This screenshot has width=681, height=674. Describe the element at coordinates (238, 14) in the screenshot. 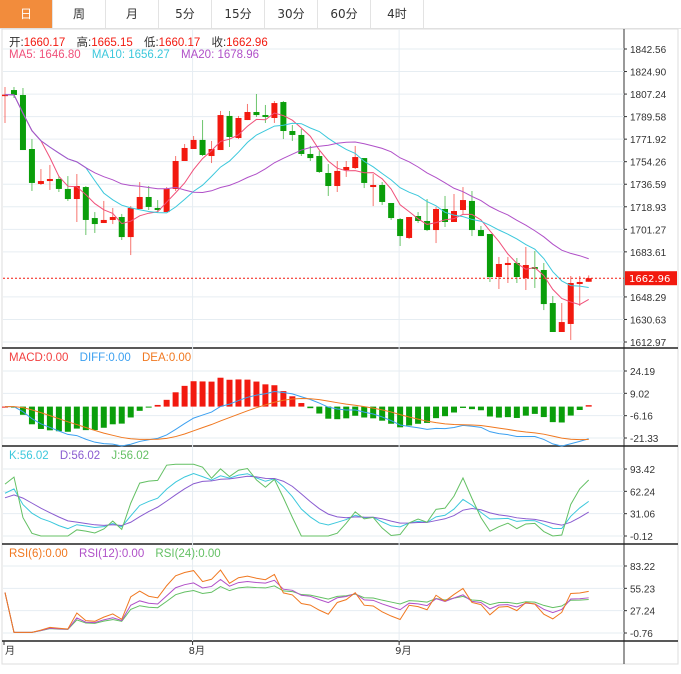

I see `tab-4: 15分` at that location.